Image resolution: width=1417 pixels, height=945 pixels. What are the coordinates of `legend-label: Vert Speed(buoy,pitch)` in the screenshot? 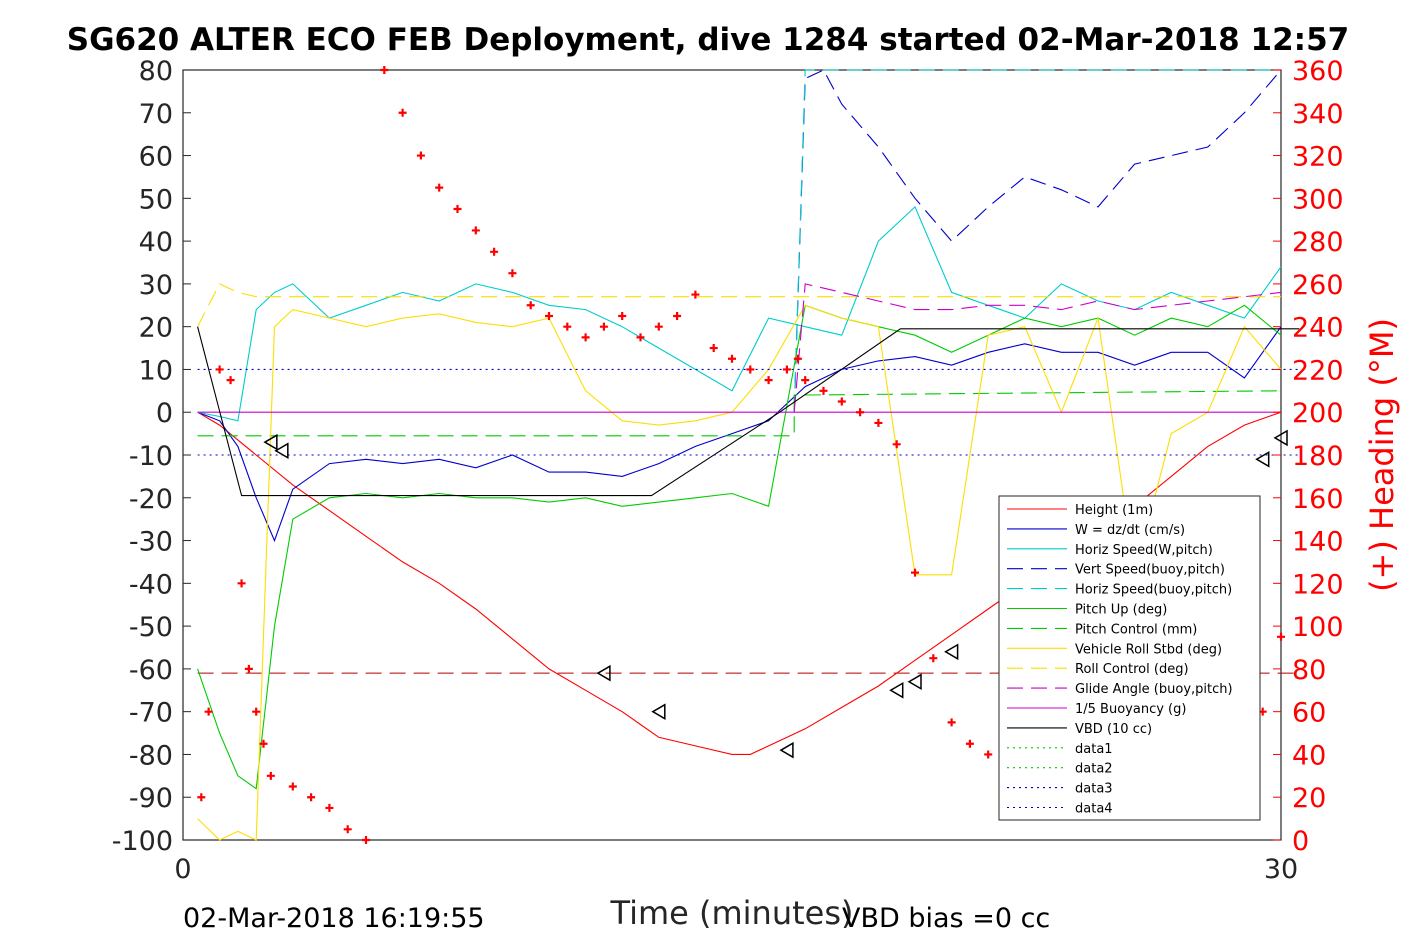 It's located at (1150, 570).